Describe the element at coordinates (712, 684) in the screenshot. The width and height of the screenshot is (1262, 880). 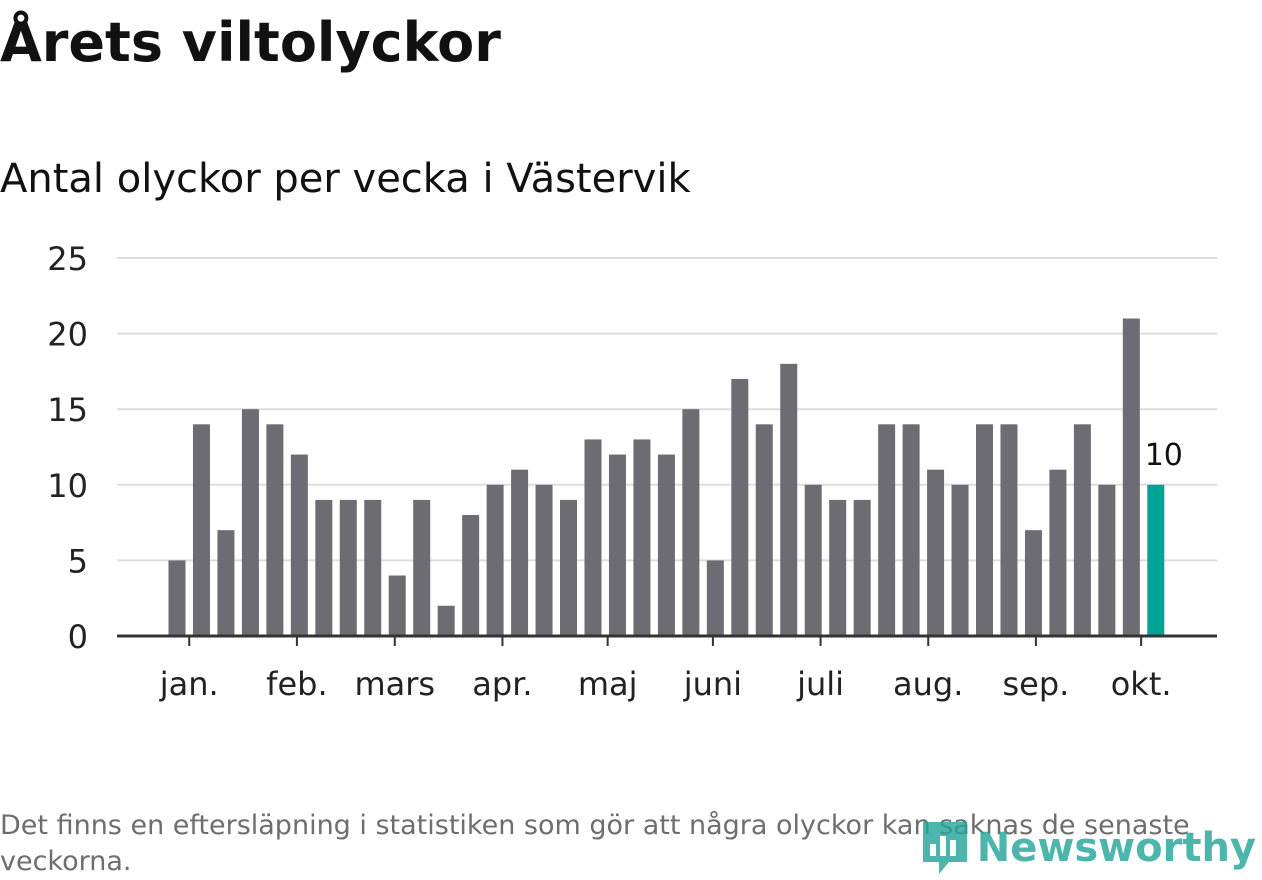
I see `x-tick-label: juni` at that location.